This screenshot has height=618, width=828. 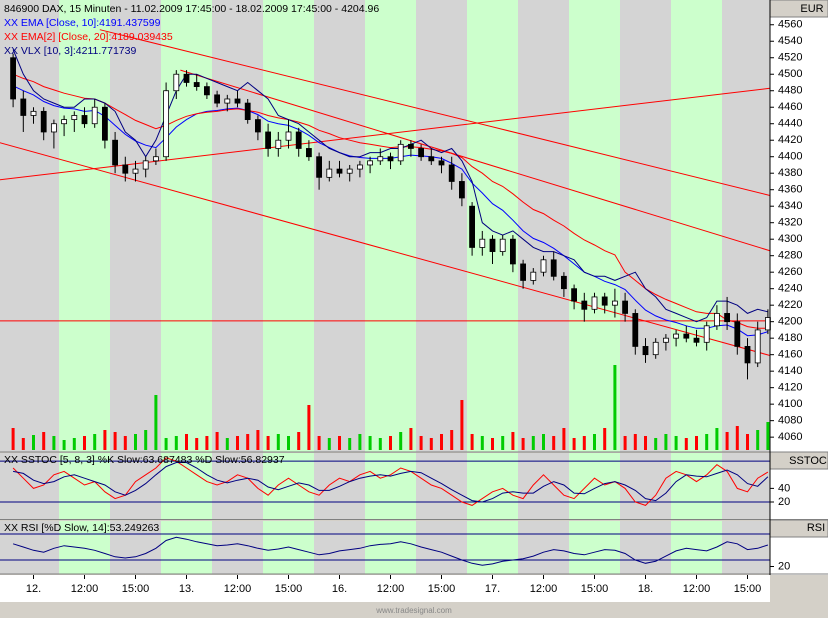 What do you see at coordinates (790, 404) in the screenshot?
I see `y-tick-label: 4100` at bounding box center [790, 404].